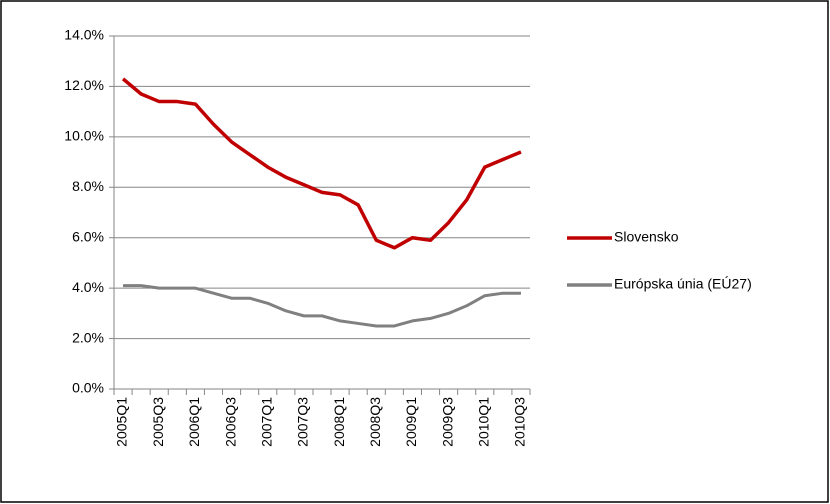 The width and height of the screenshot is (830, 504). I want to click on y-tick-label: 14.0%, so click(84, 35).